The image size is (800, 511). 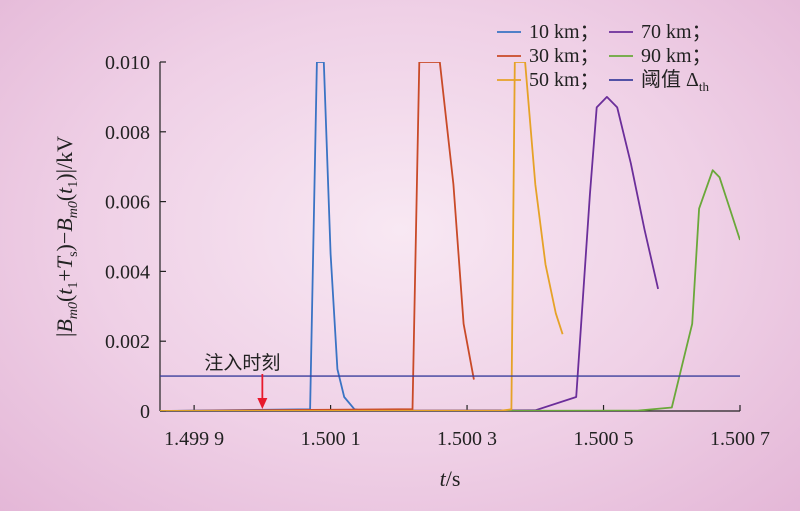 What do you see at coordinates (564, 80) in the screenshot?
I see `legend-label: 50 km；` at bounding box center [564, 80].